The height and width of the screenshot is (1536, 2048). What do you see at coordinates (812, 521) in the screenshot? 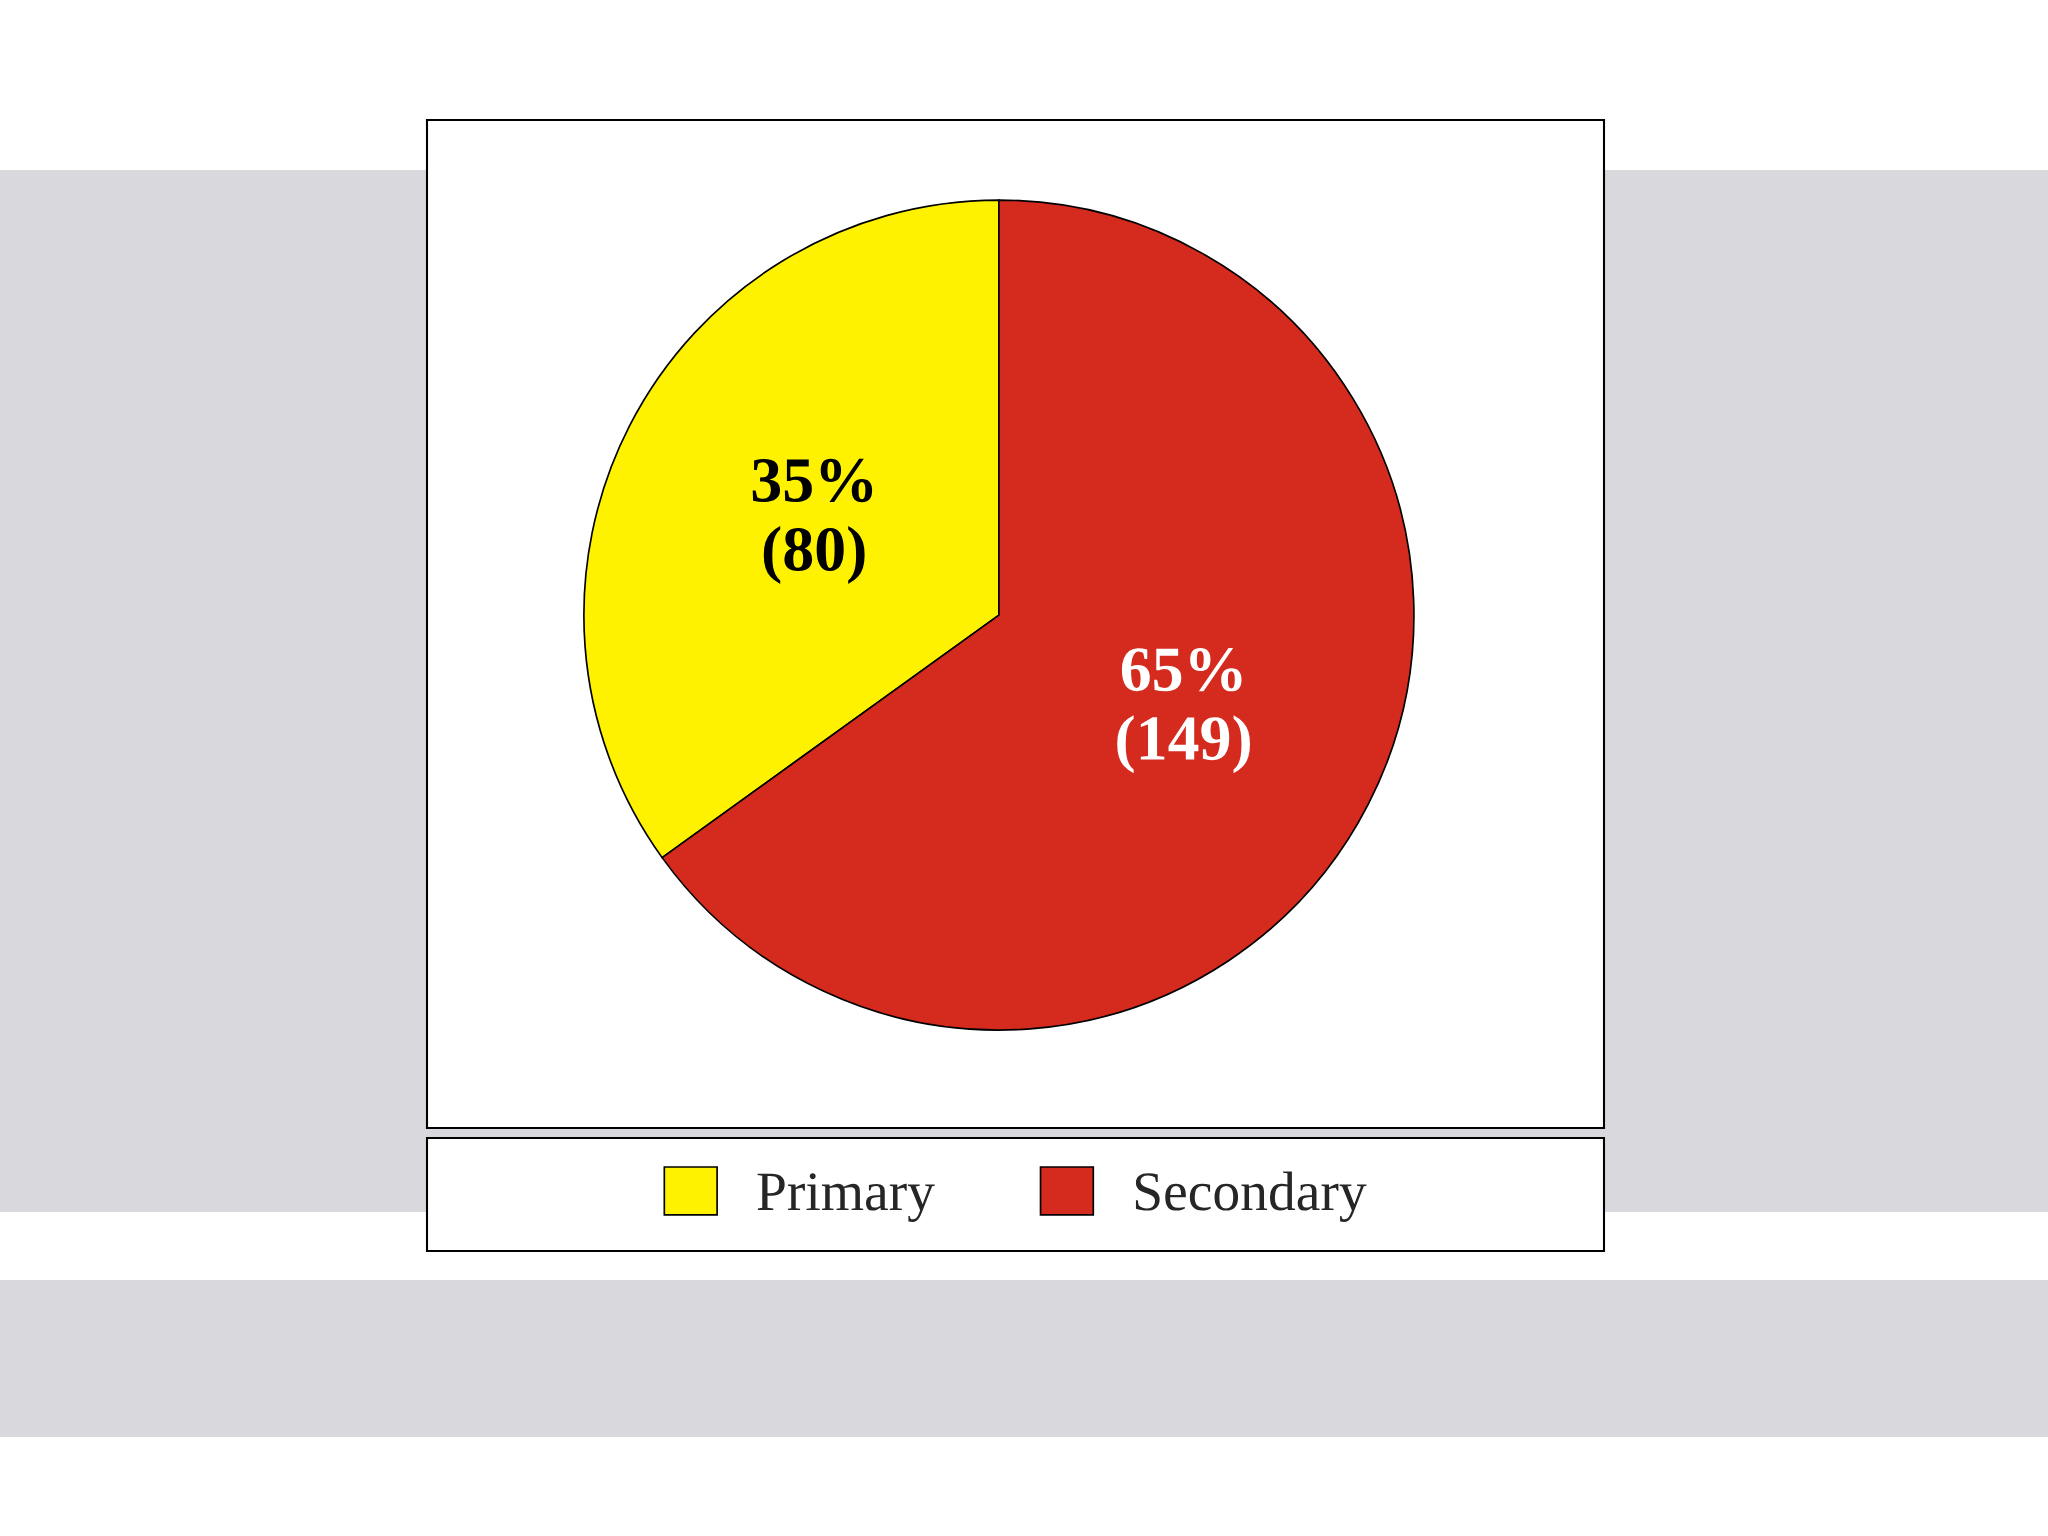
I see `data-label: 35% (80)` at bounding box center [812, 521].